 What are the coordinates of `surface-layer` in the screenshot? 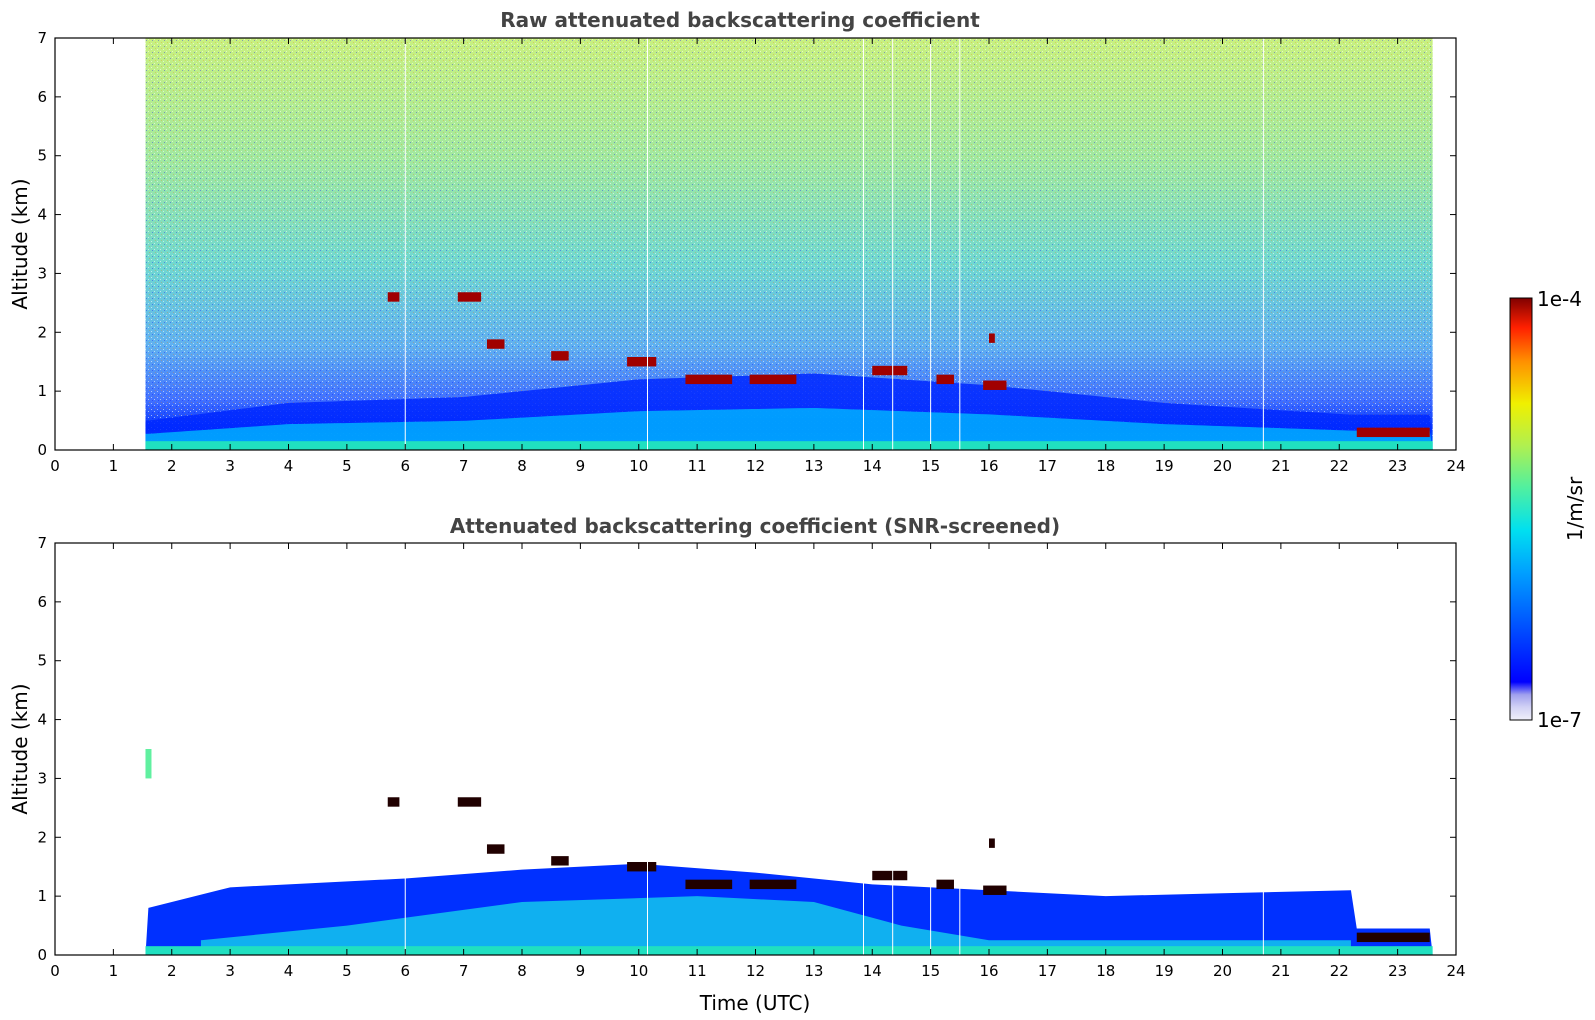 It's located at (789, 445).